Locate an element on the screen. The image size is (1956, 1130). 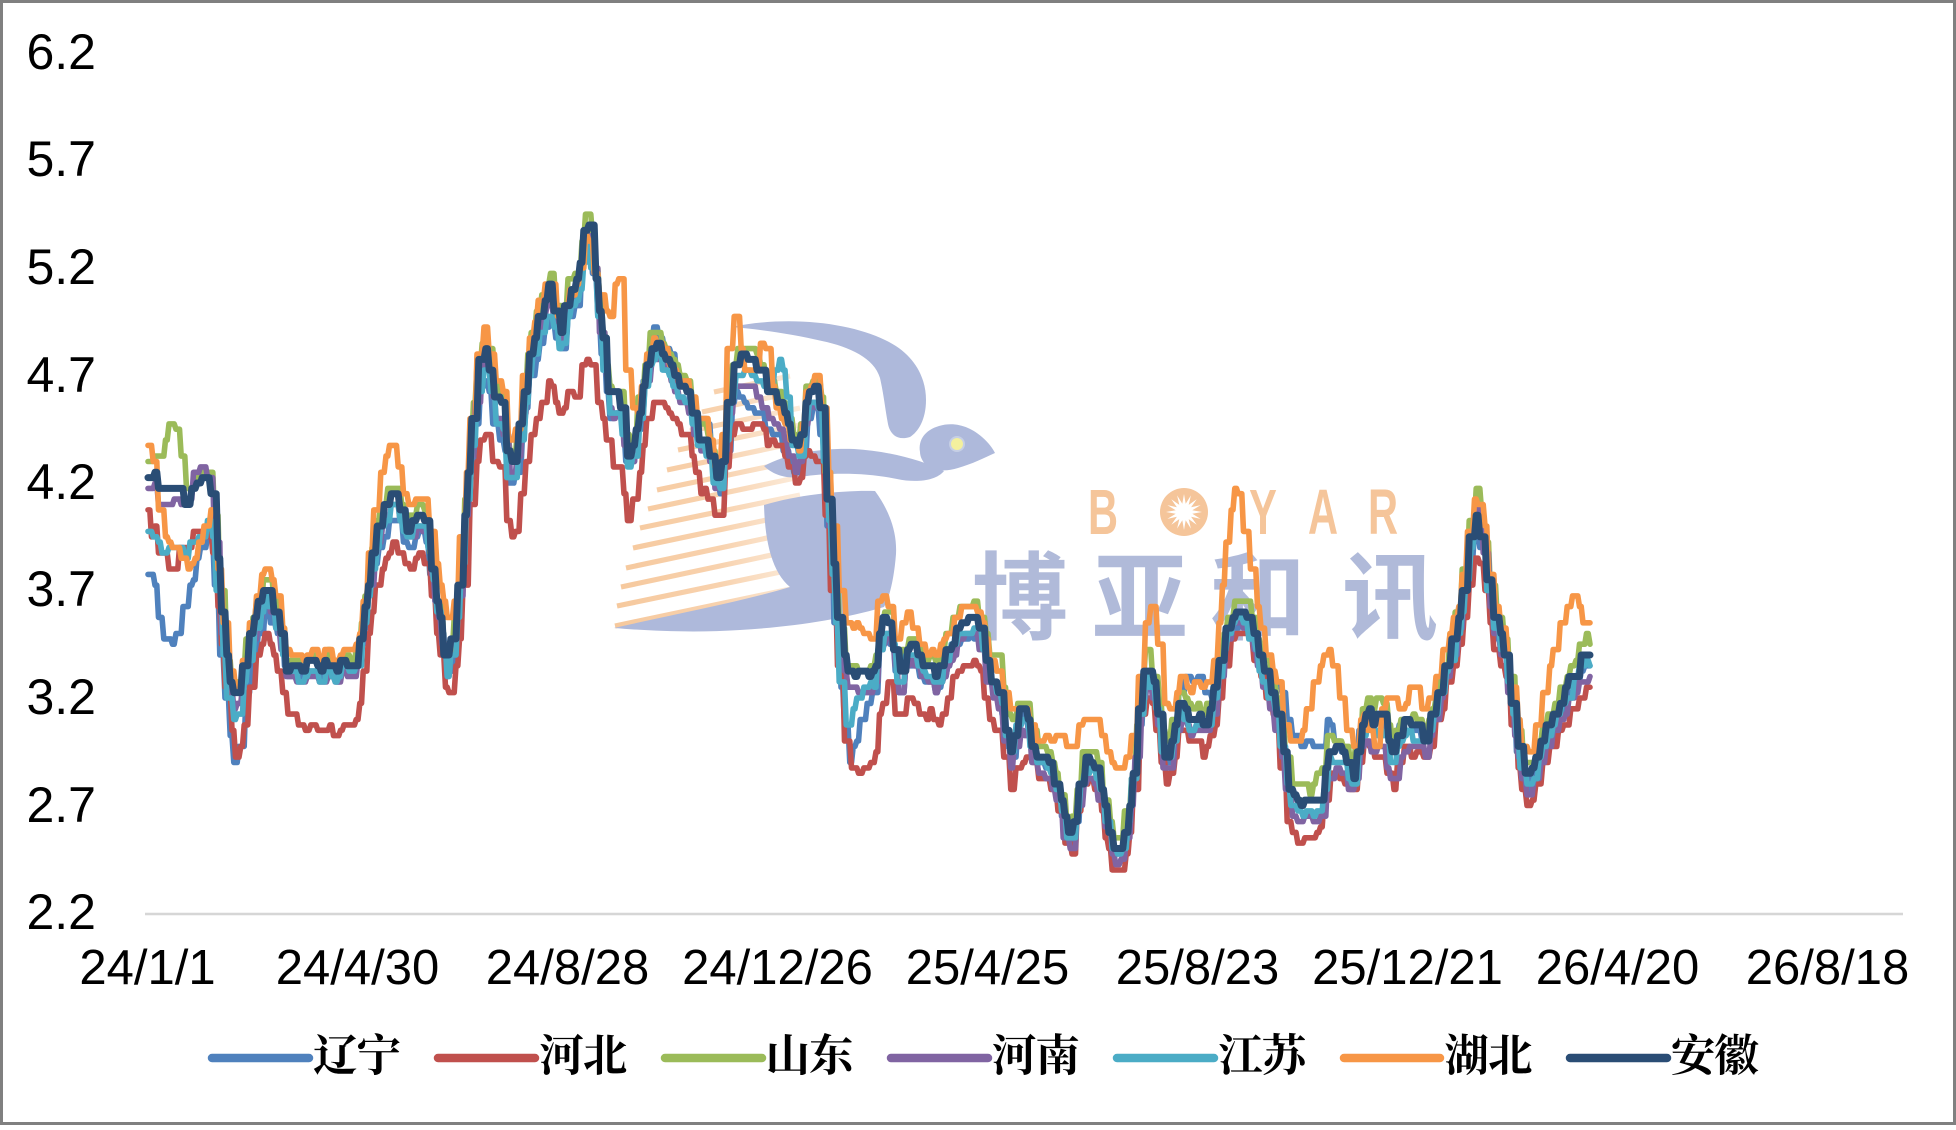
svg-text: 24/4/30 is located at coordinates (358, 968).